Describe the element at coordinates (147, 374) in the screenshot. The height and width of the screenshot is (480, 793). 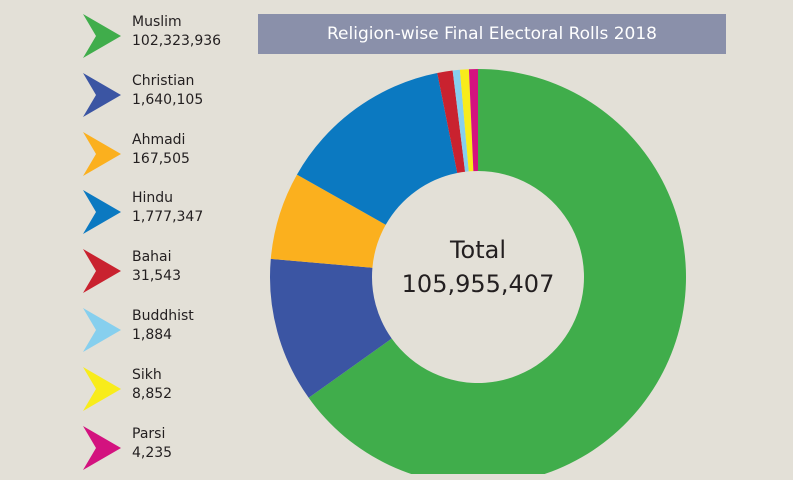
I see `legend-label: Sikh` at that location.